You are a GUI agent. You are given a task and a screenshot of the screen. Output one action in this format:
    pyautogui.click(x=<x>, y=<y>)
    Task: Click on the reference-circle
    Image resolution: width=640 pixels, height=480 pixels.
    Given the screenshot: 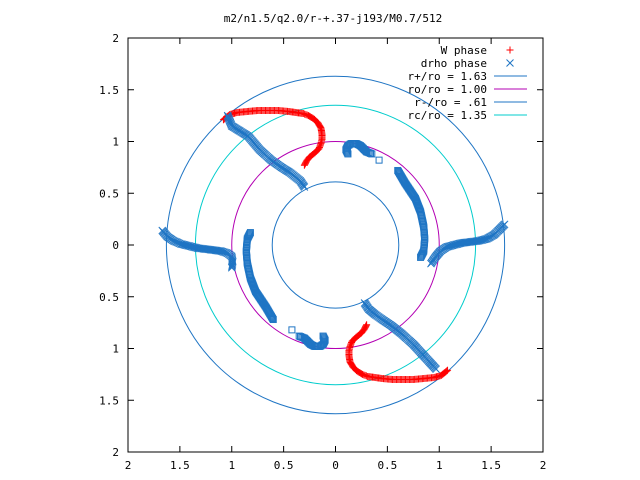 What is the action you would take?
    pyautogui.click(x=335, y=245)
    